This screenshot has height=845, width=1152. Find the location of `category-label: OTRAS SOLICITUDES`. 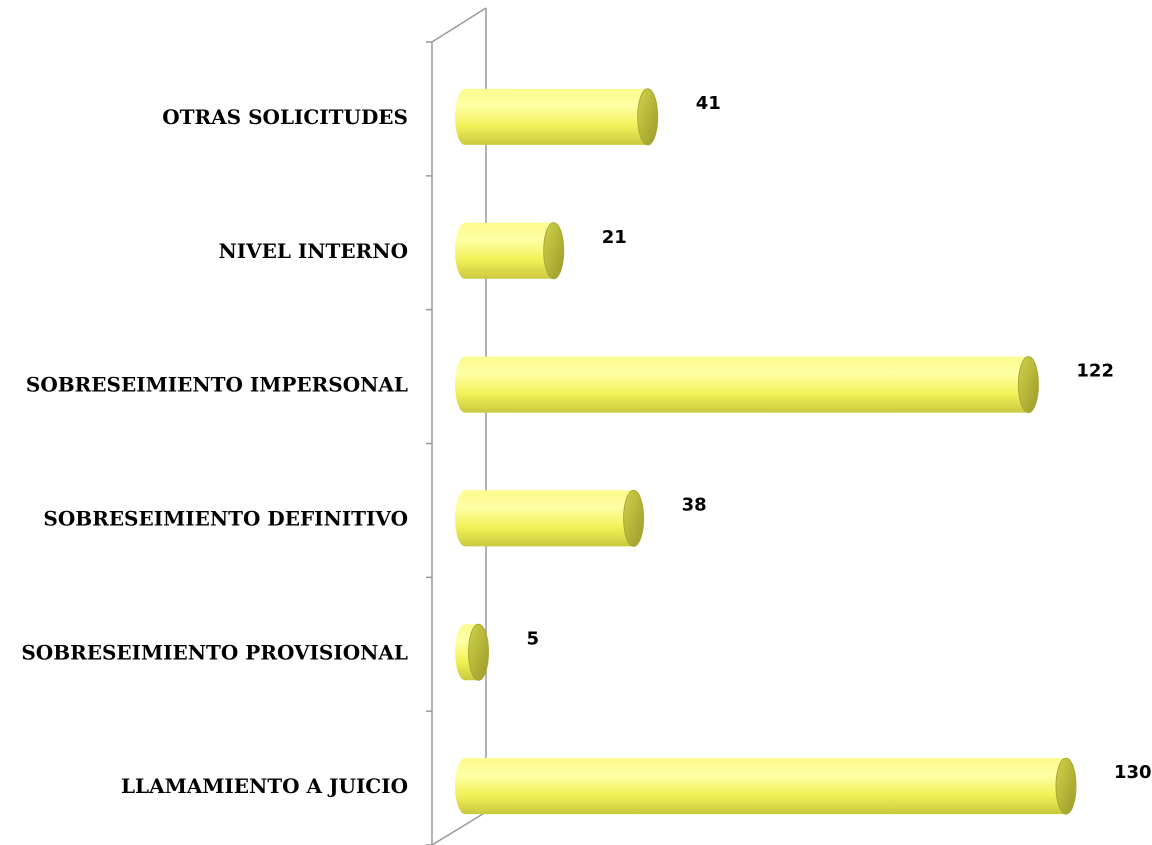

category-label: OTRAS SOLICITUDES is located at coordinates (285, 117).